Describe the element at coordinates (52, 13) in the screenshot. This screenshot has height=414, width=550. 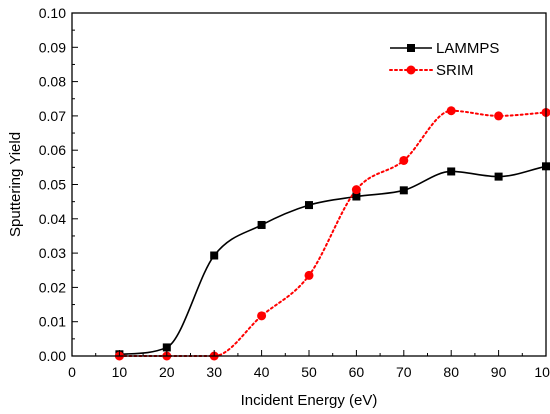
I see `y-tick-label: 0.10` at that location.